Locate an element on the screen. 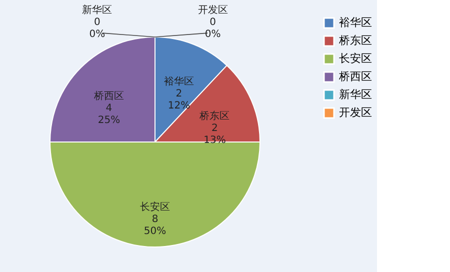  category-label: 开发区 is located at coordinates (213, 10).